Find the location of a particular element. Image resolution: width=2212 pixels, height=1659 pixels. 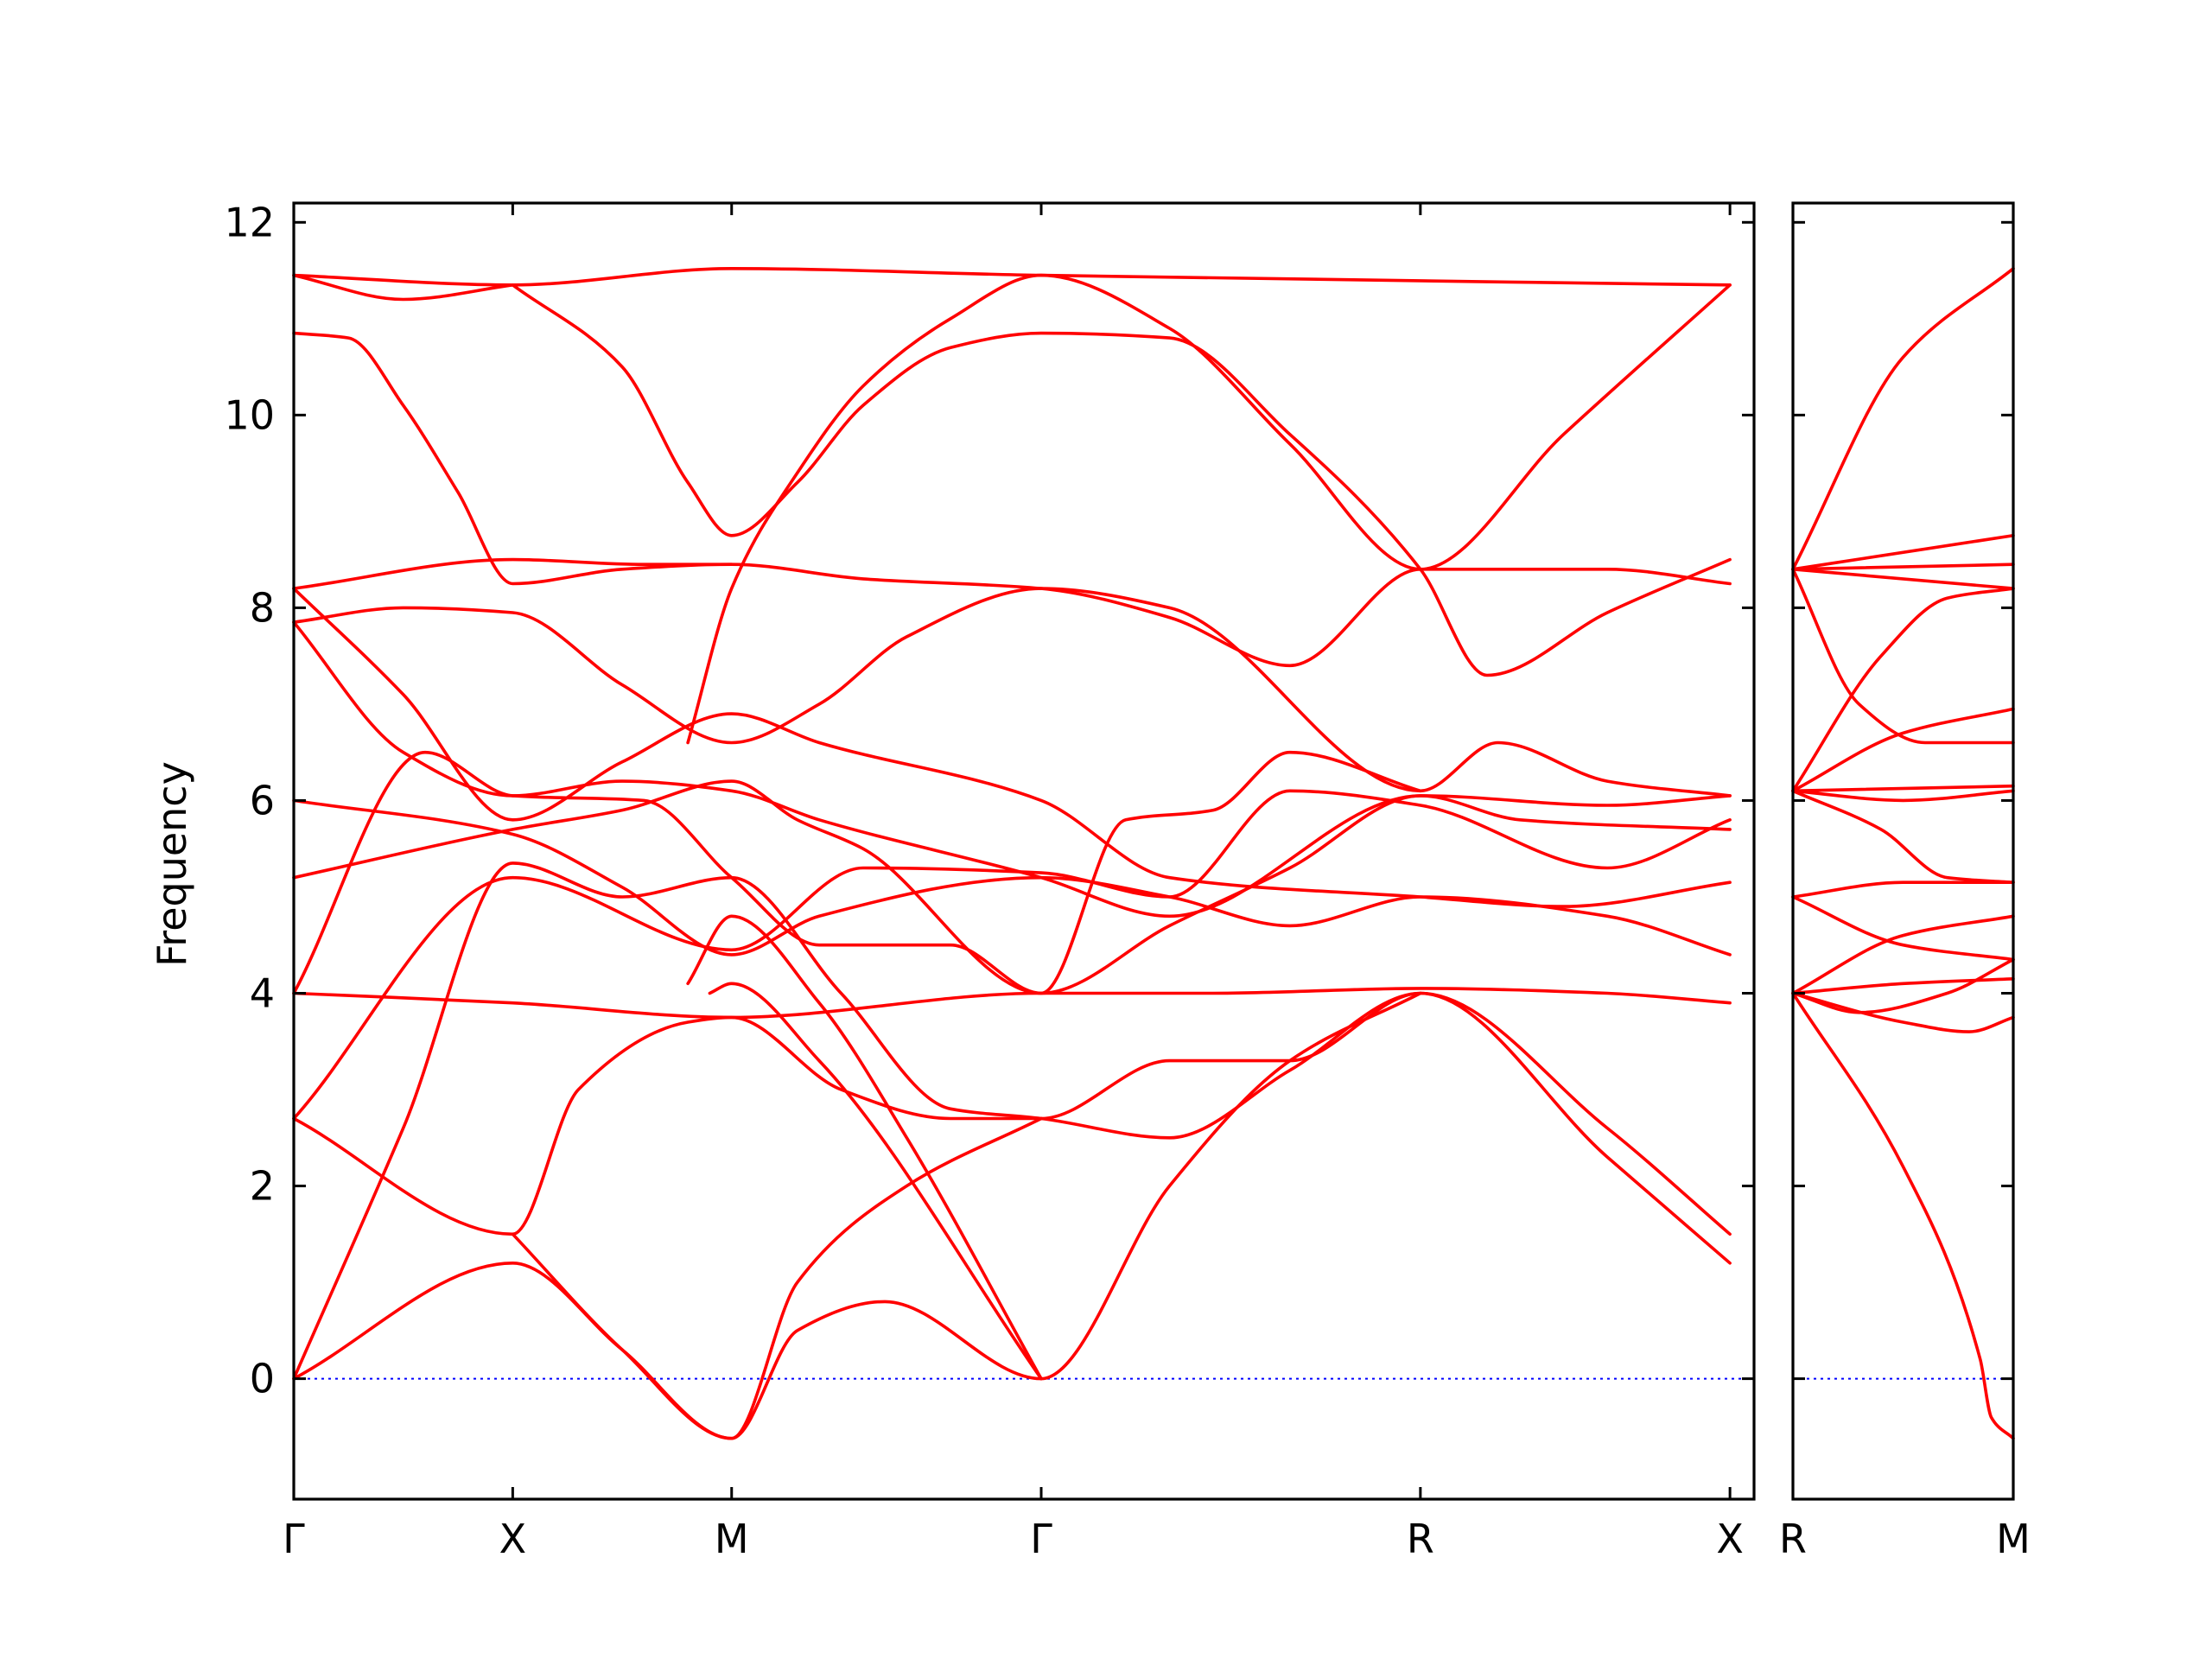

side-path-bands is located at coordinates (1903, 853).